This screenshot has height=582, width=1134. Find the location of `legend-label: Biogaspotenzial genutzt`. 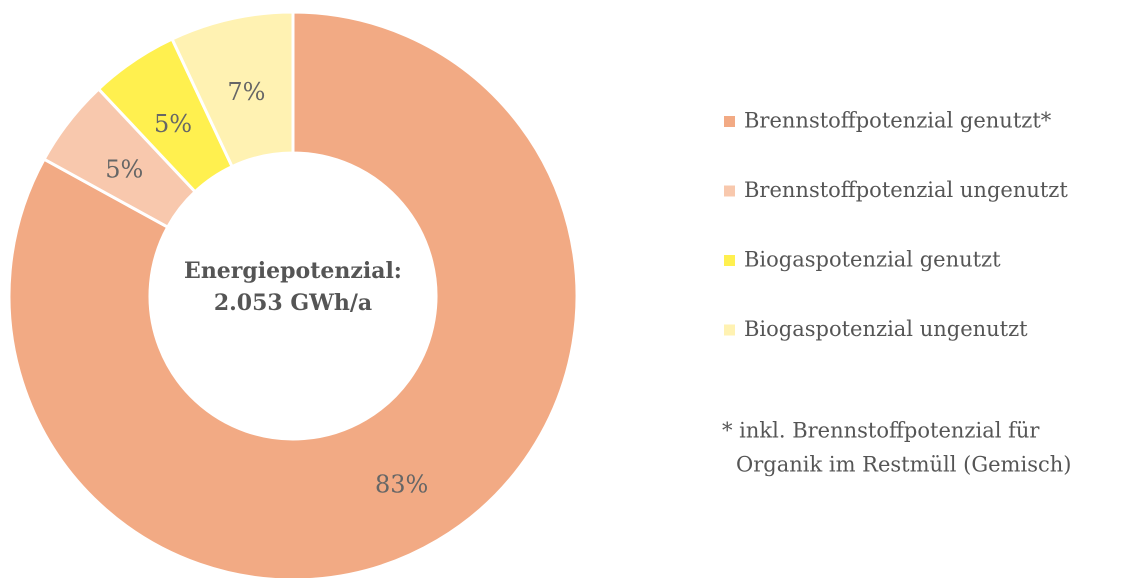

legend-label: Biogaspotenzial genutzt is located at coordinates (872, 260).